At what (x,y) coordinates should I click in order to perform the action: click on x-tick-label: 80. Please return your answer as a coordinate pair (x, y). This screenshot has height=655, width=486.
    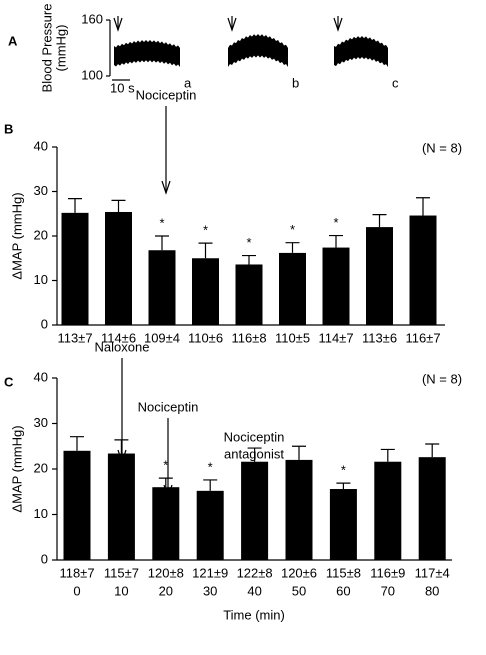
    Looking at the image, I should click on (432, 590).